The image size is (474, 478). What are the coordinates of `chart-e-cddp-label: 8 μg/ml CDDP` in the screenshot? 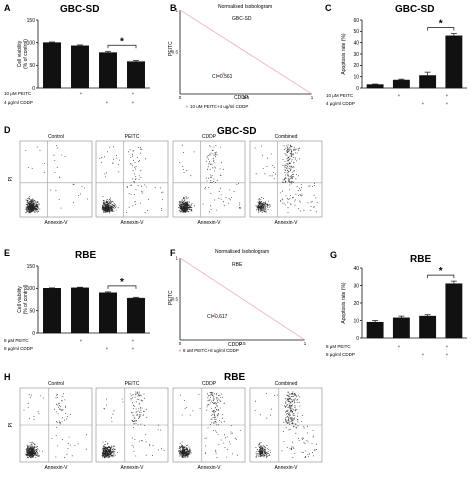 It's located at (18, 348).